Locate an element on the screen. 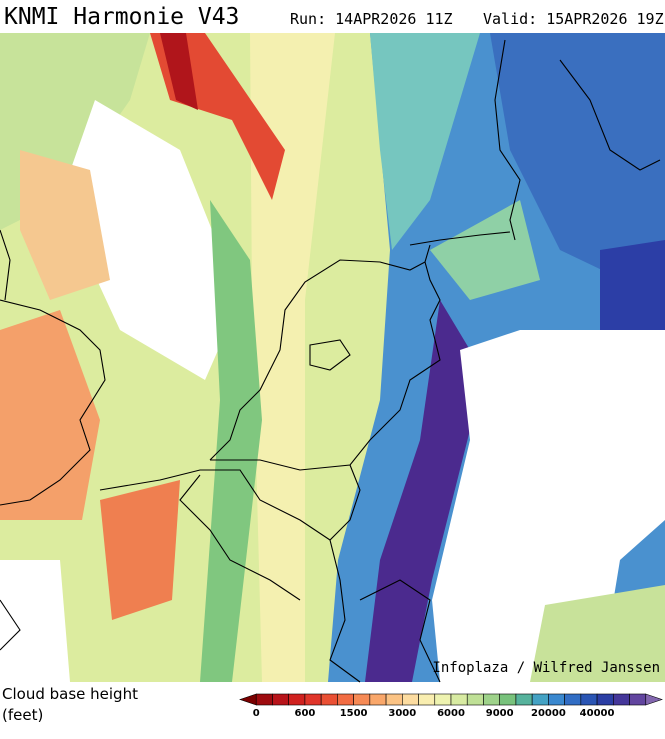 The image size is (665, 739). legend-label: Cloud base height is located at coordinates (70, 694).